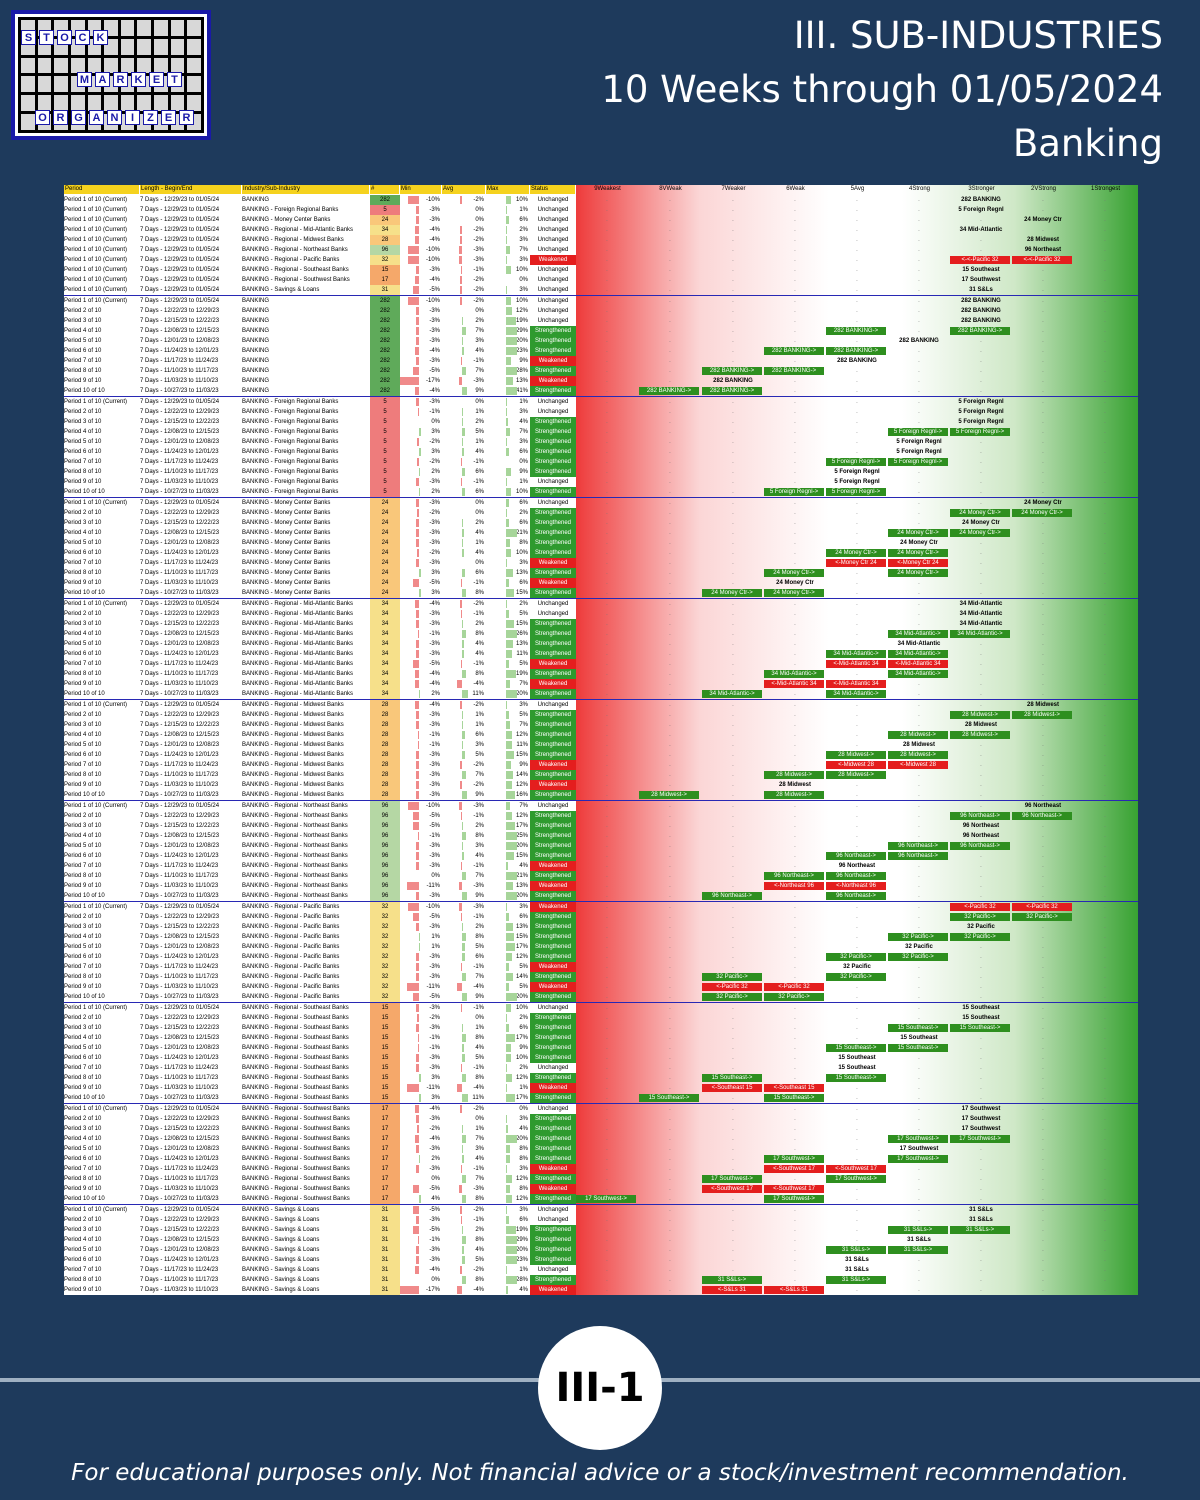  What do you see at coordinates (180, 543) in the screenshot?
I see `length-cell: 7 Days - 12/01/23 to 12/08/23` at bounding box center [180, 543].